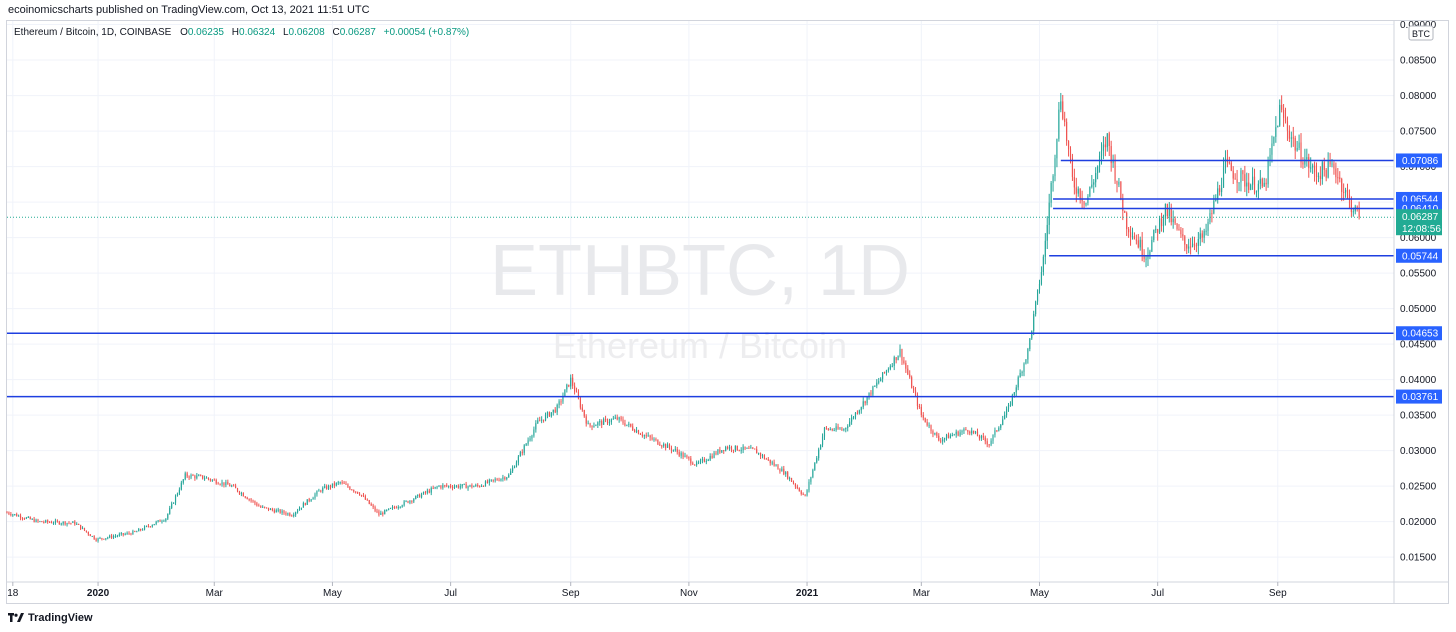 This screenshot has width=1456, height=632. Describe the element at coordinates (50, 618) in the screenshot. I see `tradingview-footer: TradingView` at that location.